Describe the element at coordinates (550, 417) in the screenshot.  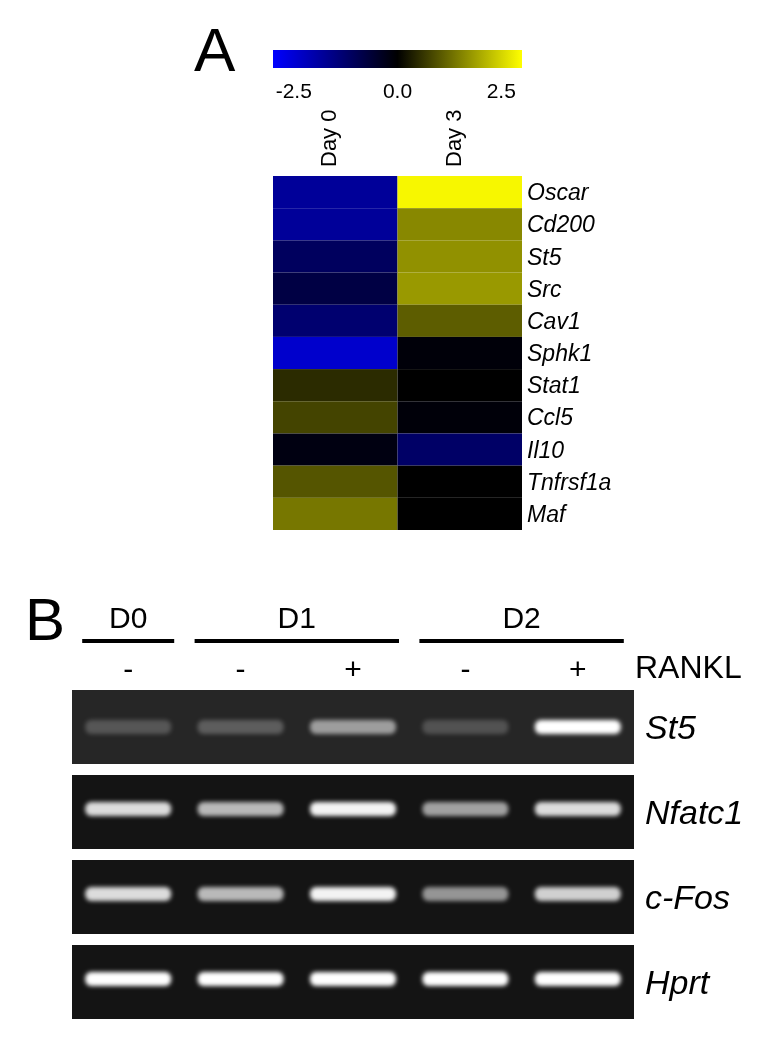
I see `y-tick-label: Ccl5` at that location.